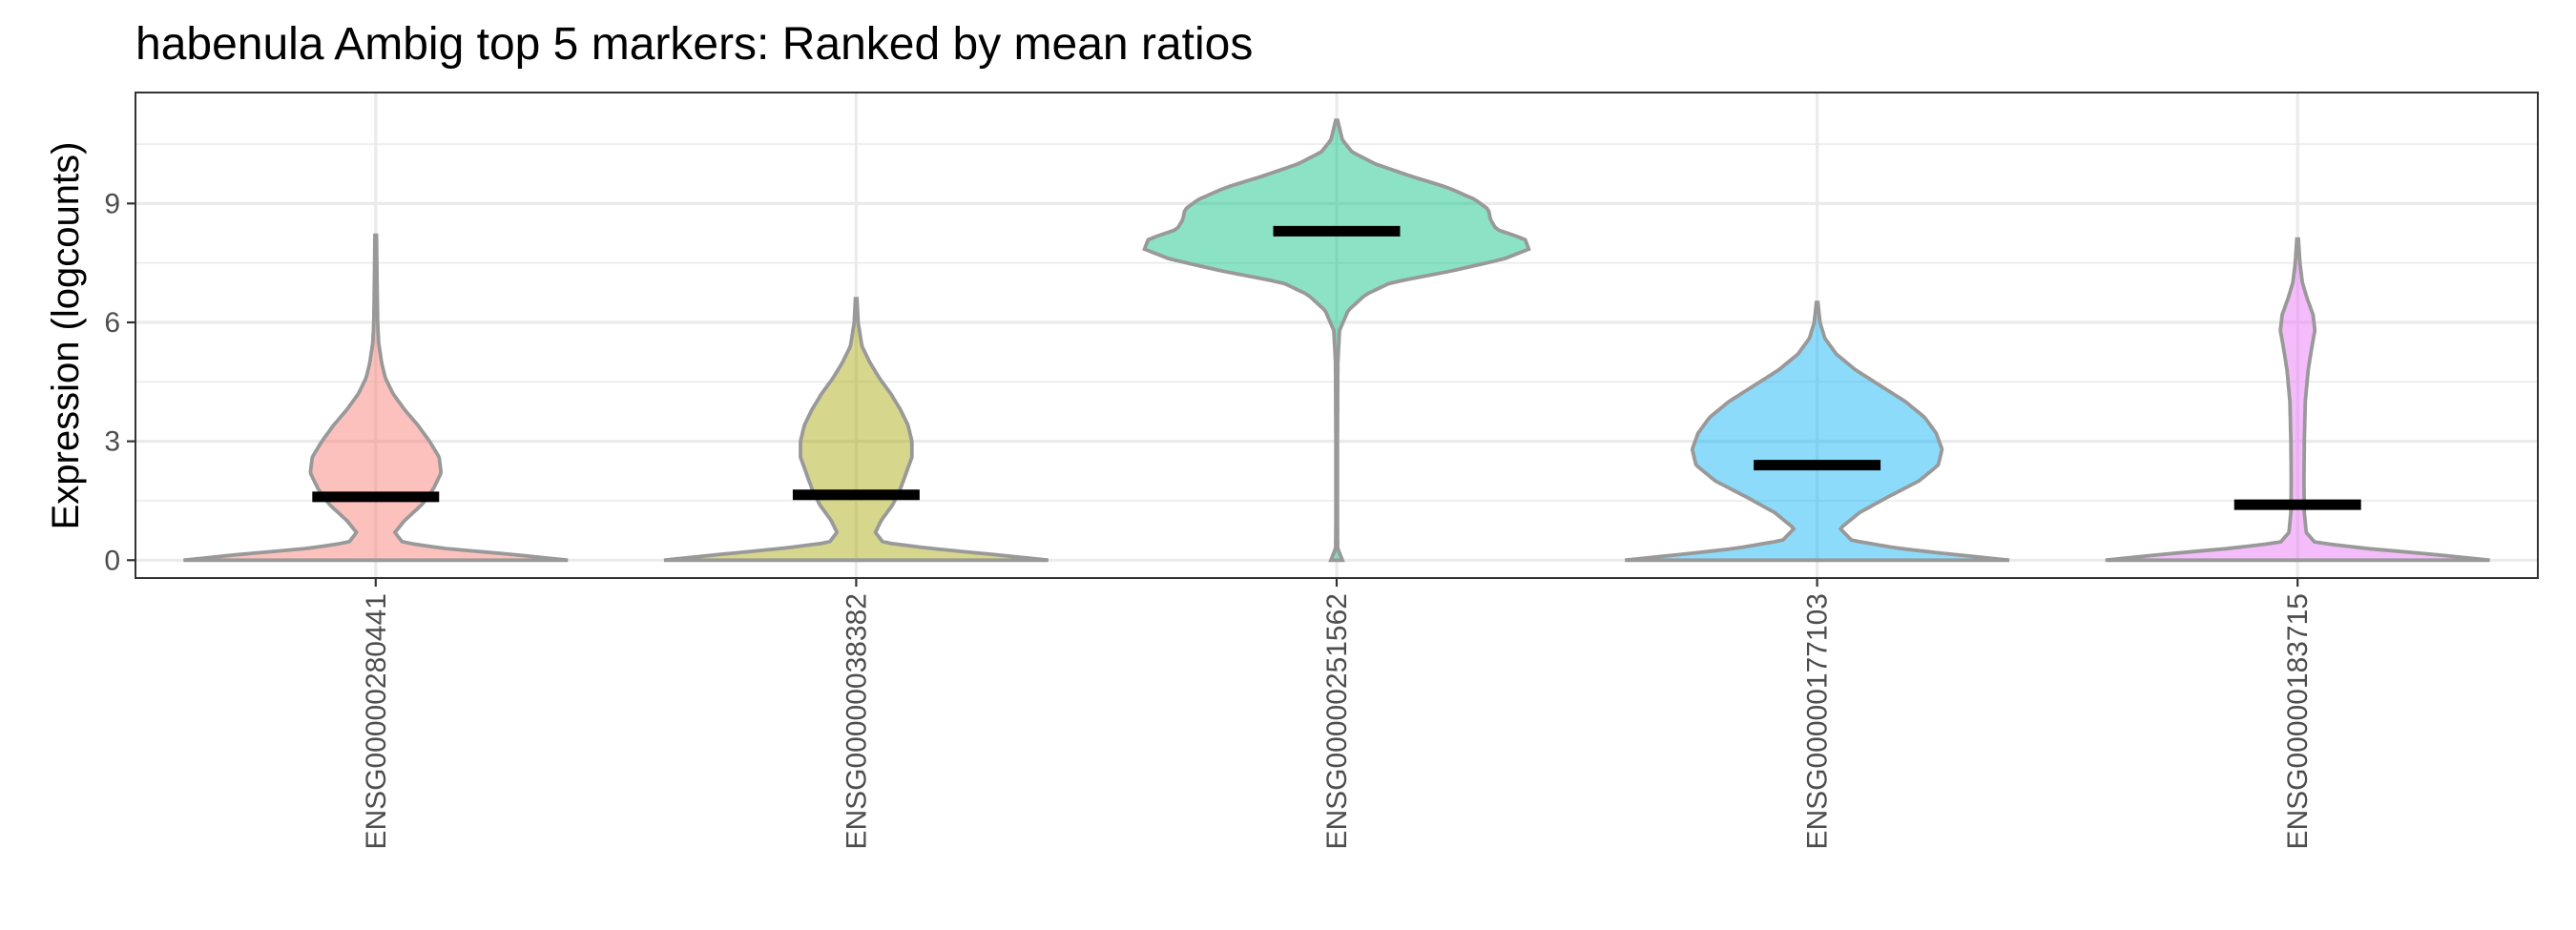 The width and height of the screenshot is (2576, 930). Describe the element at coordinates (376, 398) in the screenshot. I see `violin-ENSG00000280441` at that location.